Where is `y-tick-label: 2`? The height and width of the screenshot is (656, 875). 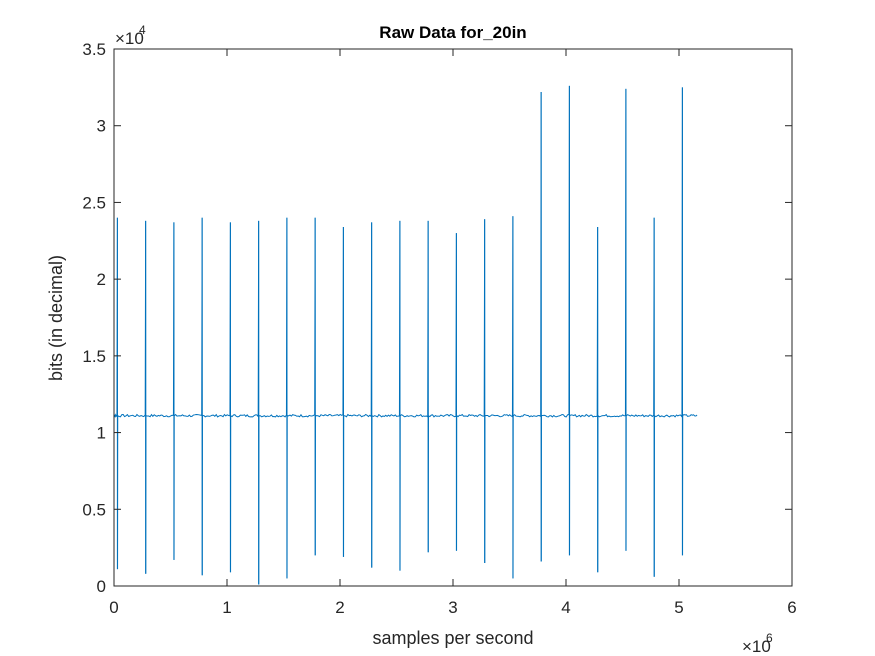
y-tick-label: 2 is located at coordinates (101, 279).